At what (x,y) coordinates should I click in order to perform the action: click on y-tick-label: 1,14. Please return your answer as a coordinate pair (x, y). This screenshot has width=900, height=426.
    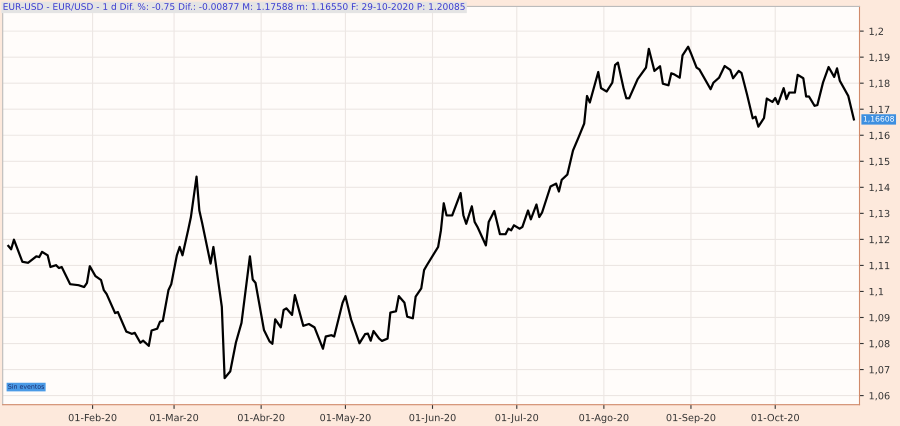
    Looking at the image, I should click on (880, 188).